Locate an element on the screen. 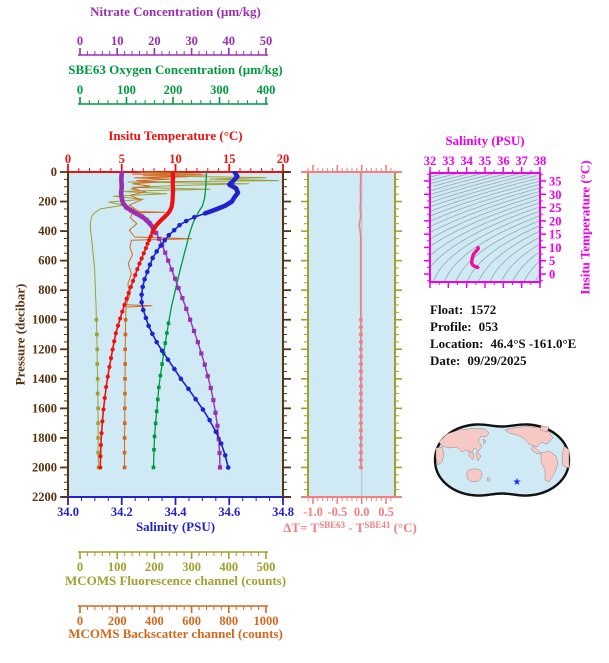 Image resolution: width=609 pixels, height=663 pixels. svg-text: 34 is located at coordinates (466, 161).